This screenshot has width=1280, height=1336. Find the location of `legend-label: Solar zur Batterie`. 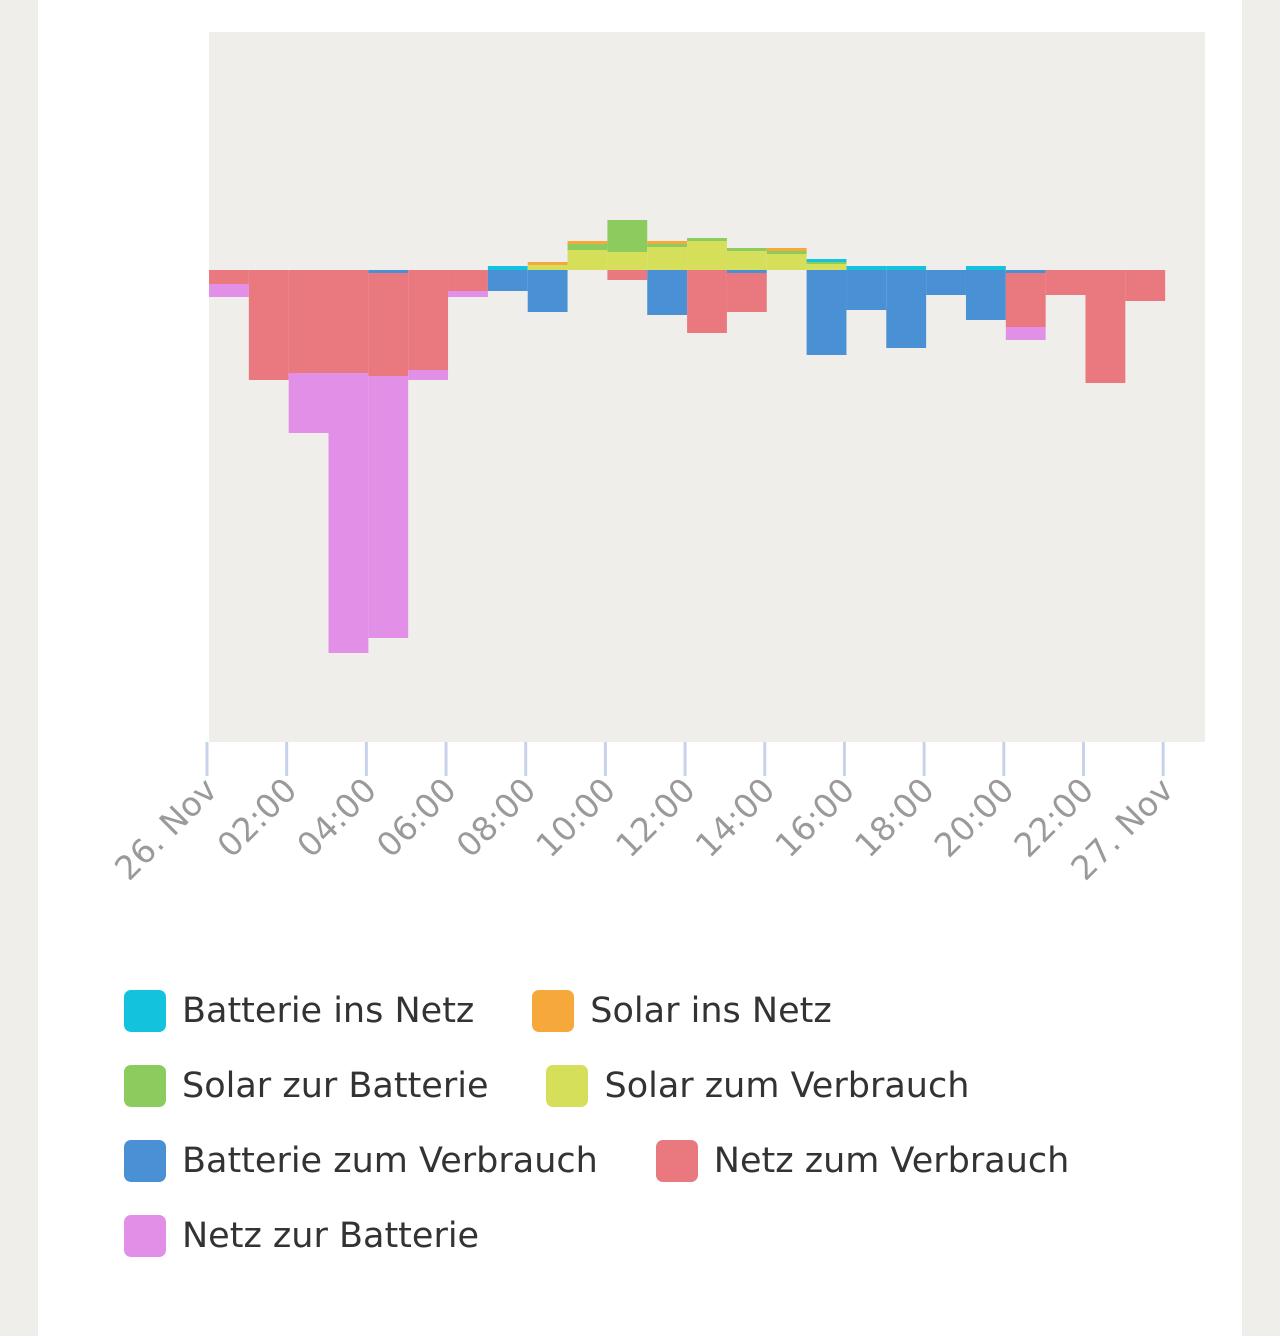

legend-label: Solar zur Batterie is located at coordinates (335, 1086).